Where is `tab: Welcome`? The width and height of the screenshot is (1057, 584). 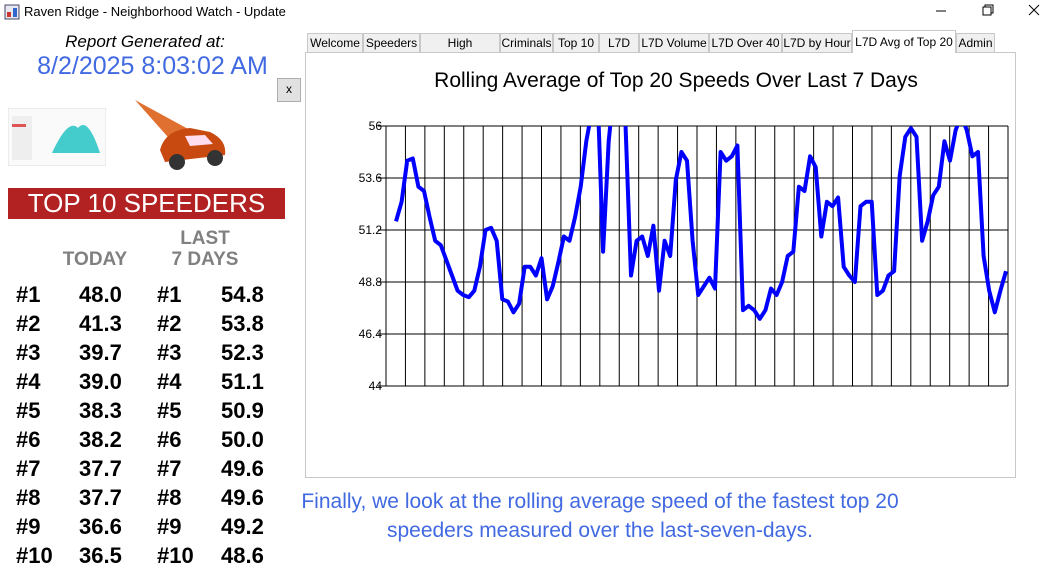
tab: Welcome is located at coordinates (335, 42).